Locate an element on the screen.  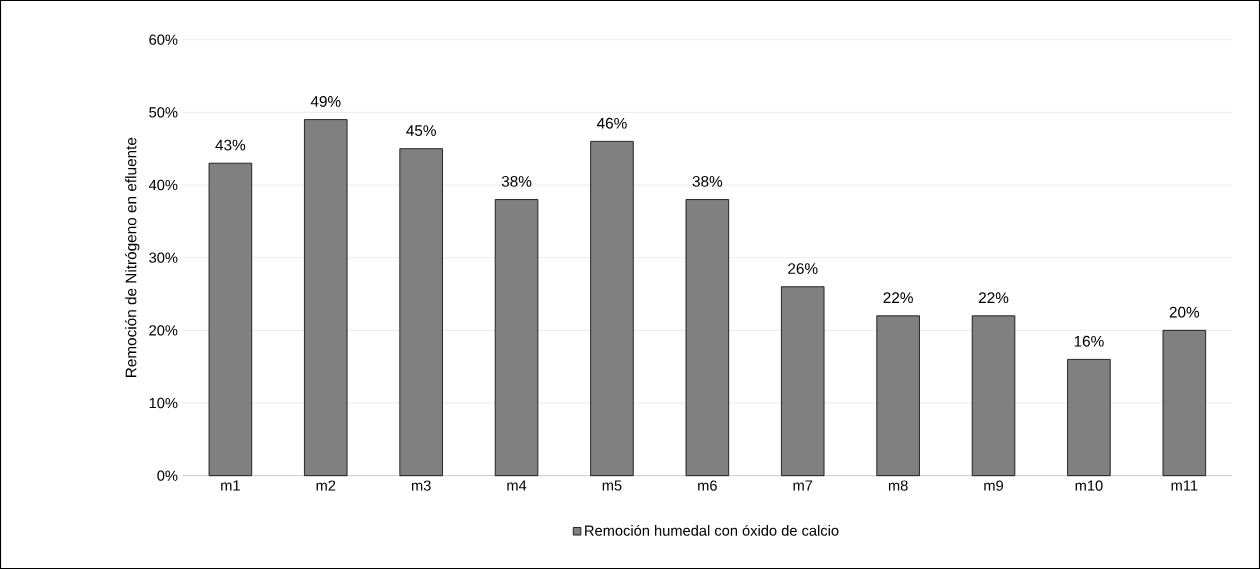
data-label: 16% is located at coordinates (1089, 341).